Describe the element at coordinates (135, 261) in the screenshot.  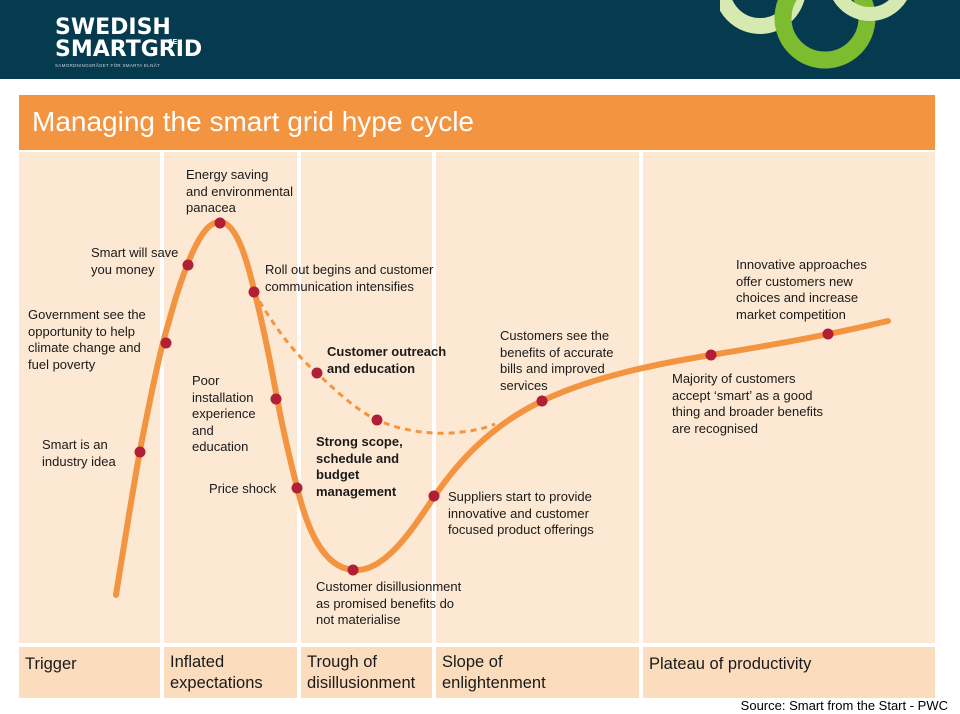
I see `annotation-save-money: Smart will save you money` at that location.